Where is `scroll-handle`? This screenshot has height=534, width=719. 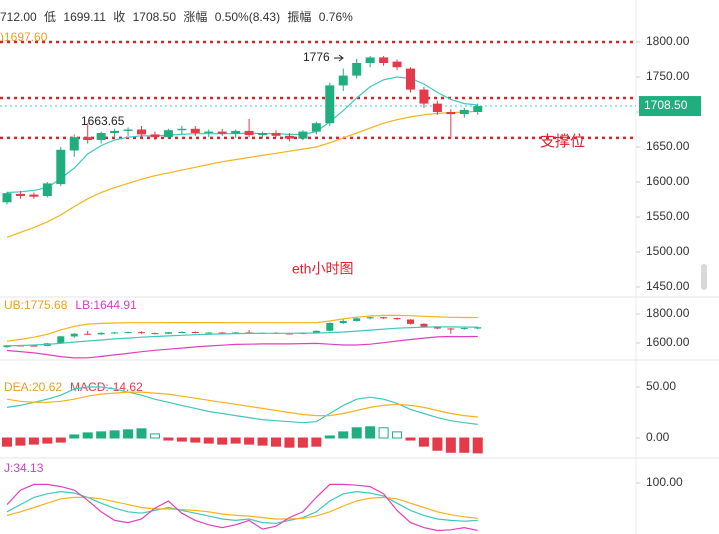 scroll-handle is located at coordinates (704, 277).